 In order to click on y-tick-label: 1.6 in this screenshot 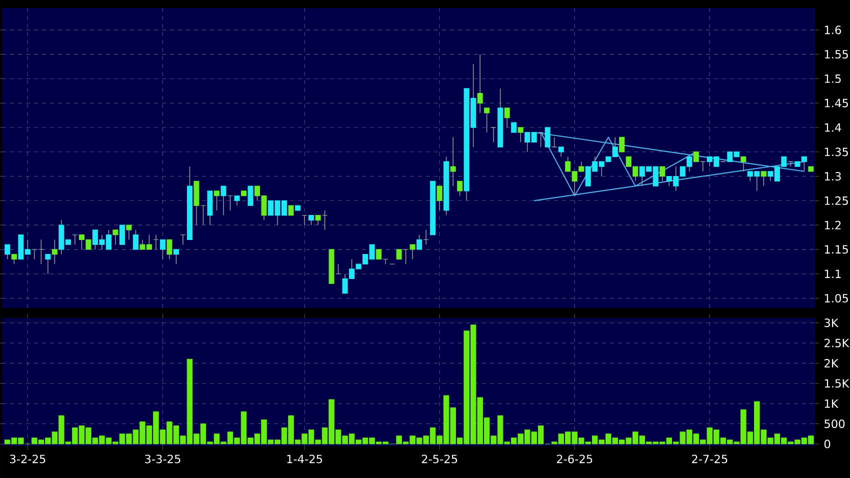, I will do `click(833, 30)`.